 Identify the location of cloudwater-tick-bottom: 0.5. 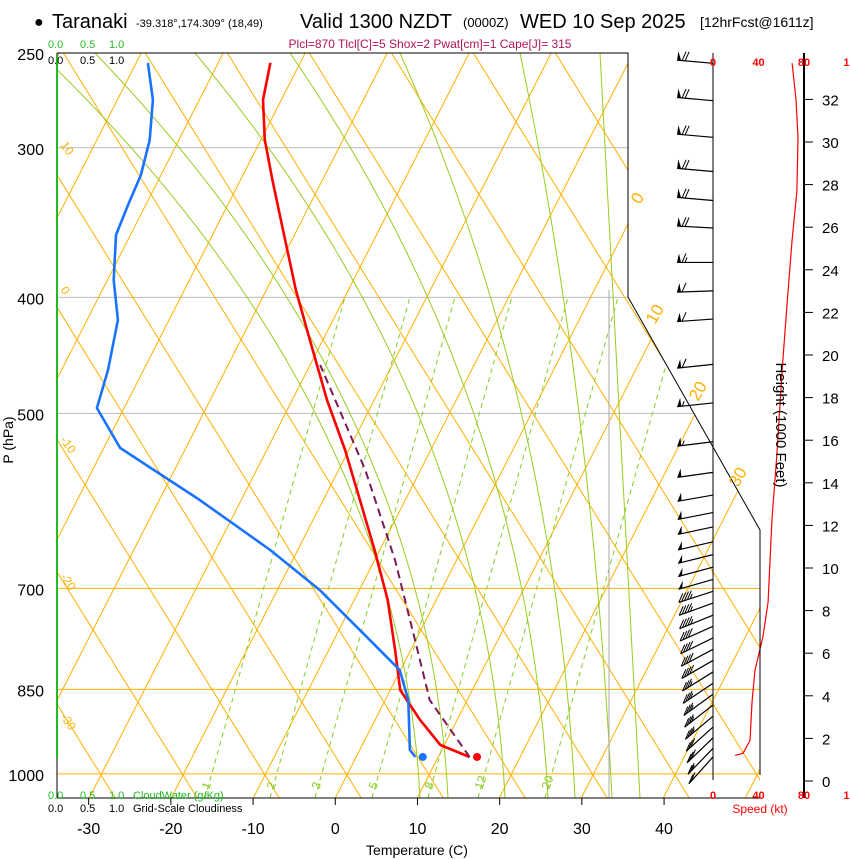
(87, 796).